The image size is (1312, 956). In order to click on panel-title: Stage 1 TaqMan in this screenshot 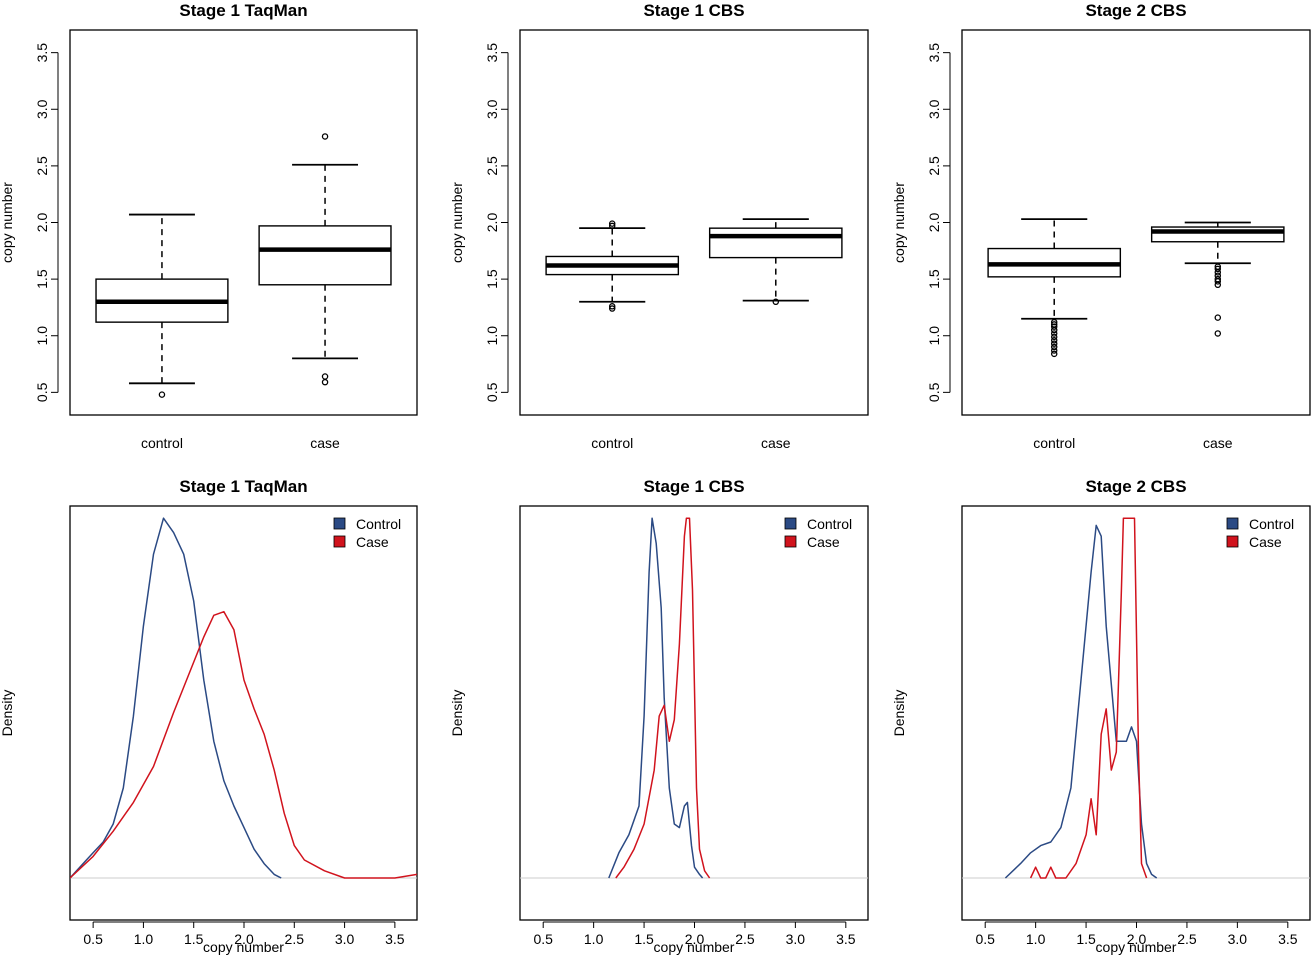, I will do `click(243, 10)`.